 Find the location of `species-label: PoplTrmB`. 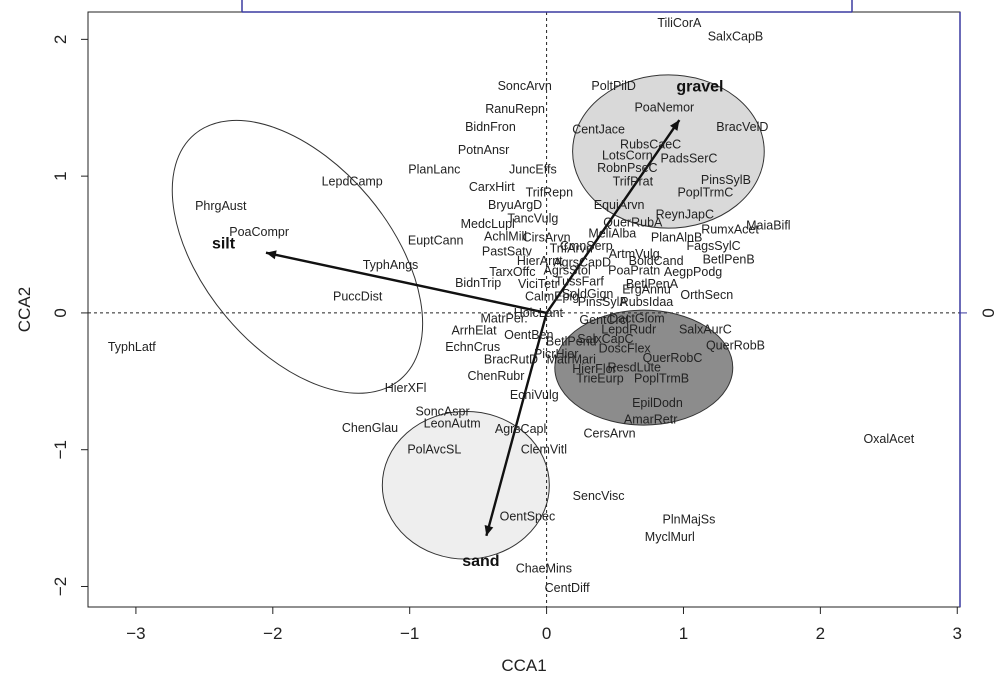

species-label: PoplTrmB is located at coordinates (661, 379).